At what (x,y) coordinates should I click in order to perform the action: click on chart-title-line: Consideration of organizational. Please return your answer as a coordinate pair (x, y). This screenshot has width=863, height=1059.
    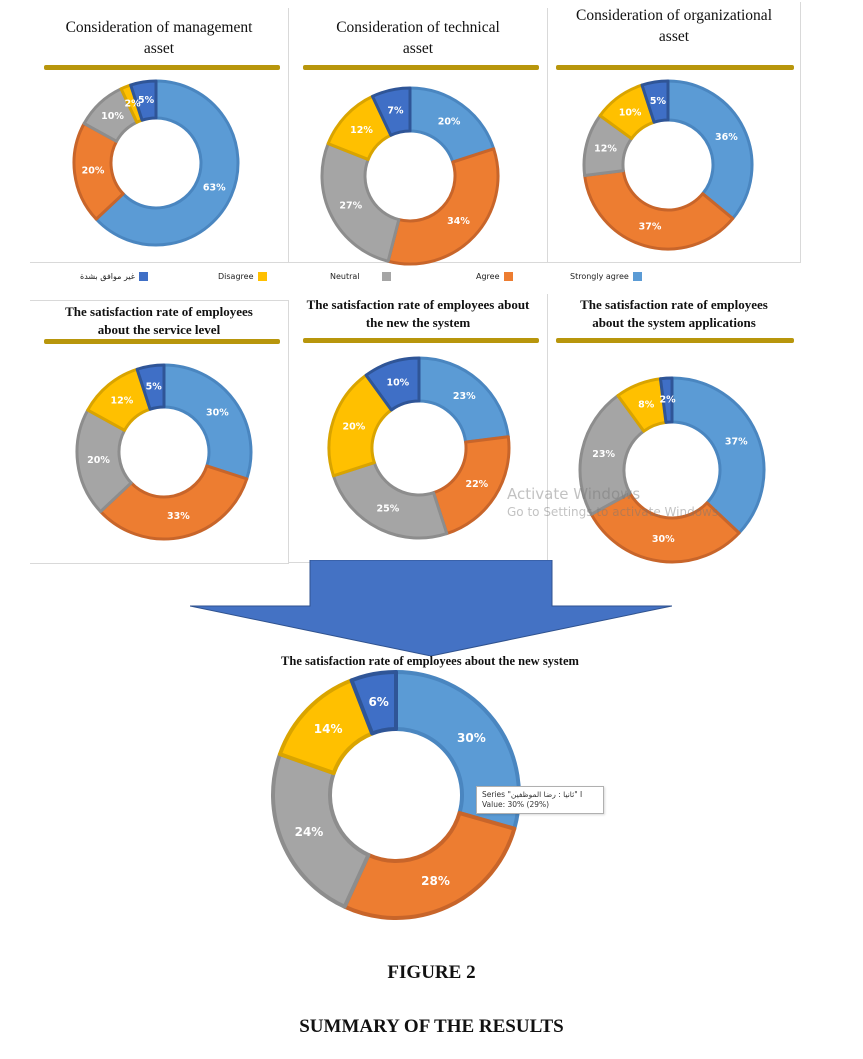
    Looking at the image, I should click on (674, 15).